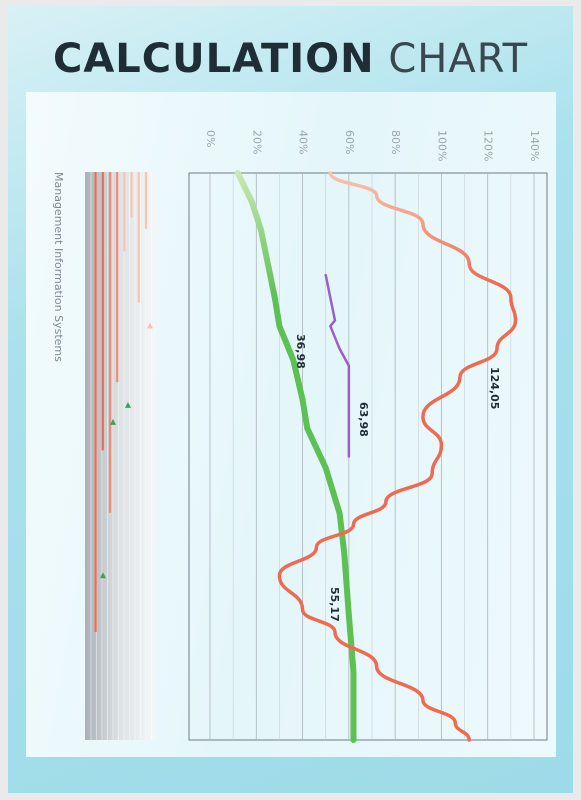 The width and height of the screenshot is (581, 800). I want to click on title-light: CHART, so click(458, 59).